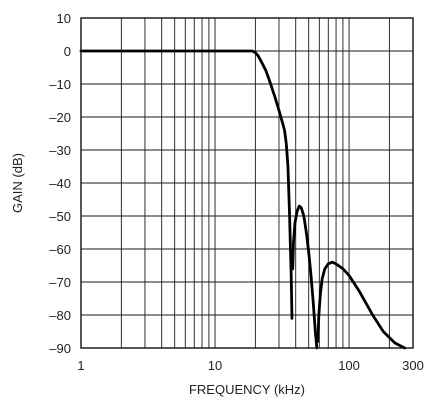  I want to click on x-tick-labels: 1 10 100 300, so click(250, 365).